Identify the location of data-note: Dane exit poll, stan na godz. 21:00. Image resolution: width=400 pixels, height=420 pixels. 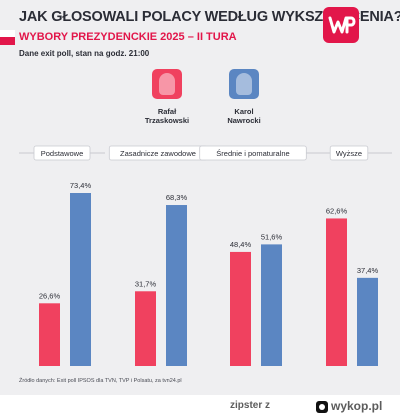
(84, 53).